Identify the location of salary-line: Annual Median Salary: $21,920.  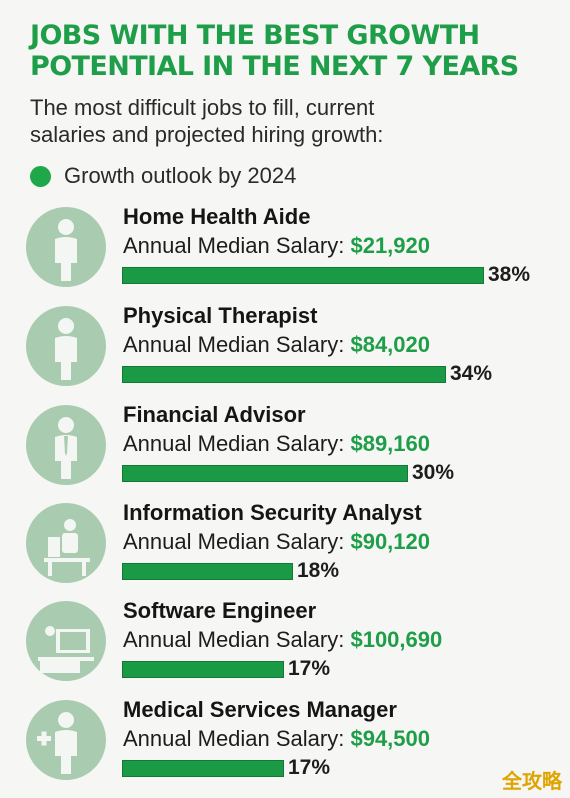
(276, 246).